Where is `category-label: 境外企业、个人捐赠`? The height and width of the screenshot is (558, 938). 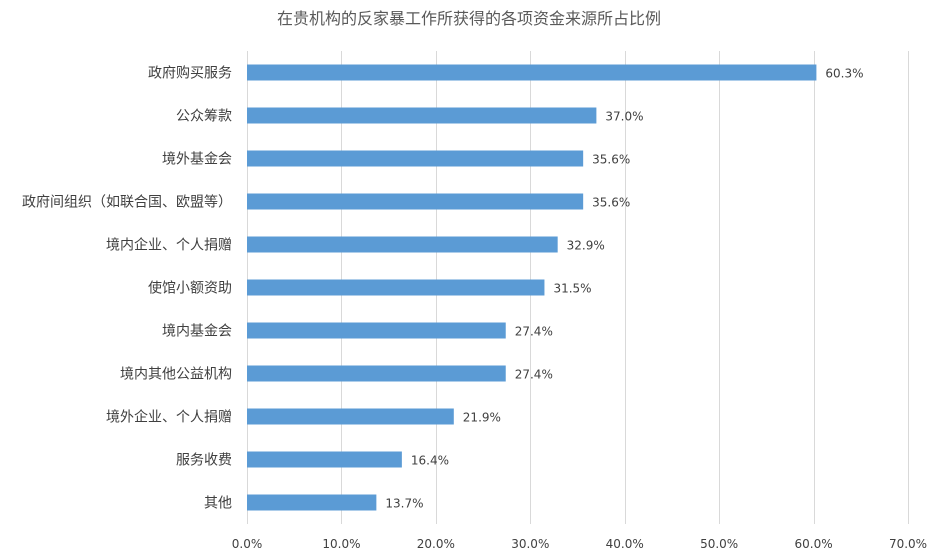
category-label: 境外企业、个人捐赠 is located at coordinates (169, 417).